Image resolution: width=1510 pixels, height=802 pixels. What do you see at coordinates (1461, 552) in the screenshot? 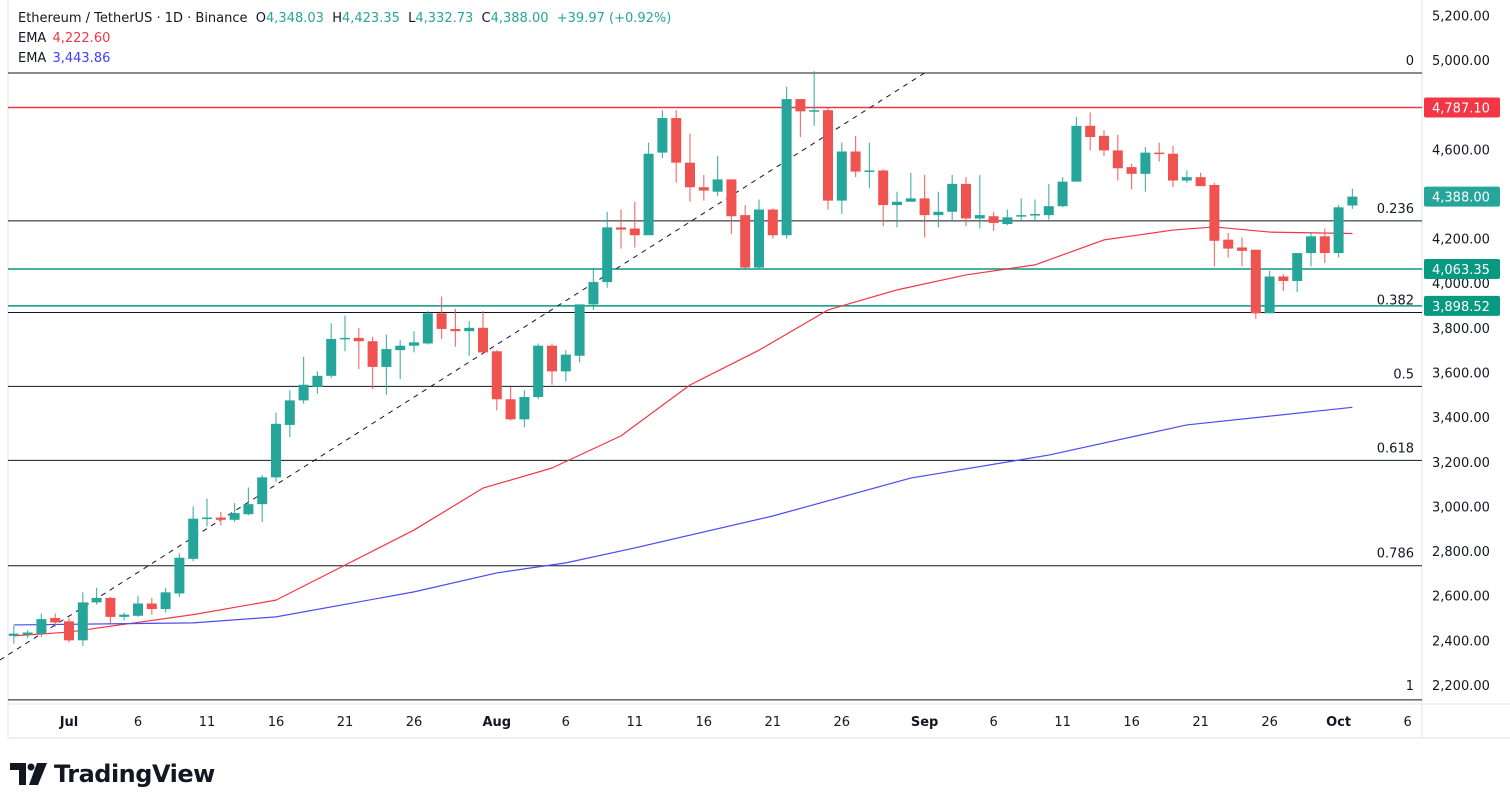
I see `price-tick-label: 2,800.00` at bounding box center [1461, 552].